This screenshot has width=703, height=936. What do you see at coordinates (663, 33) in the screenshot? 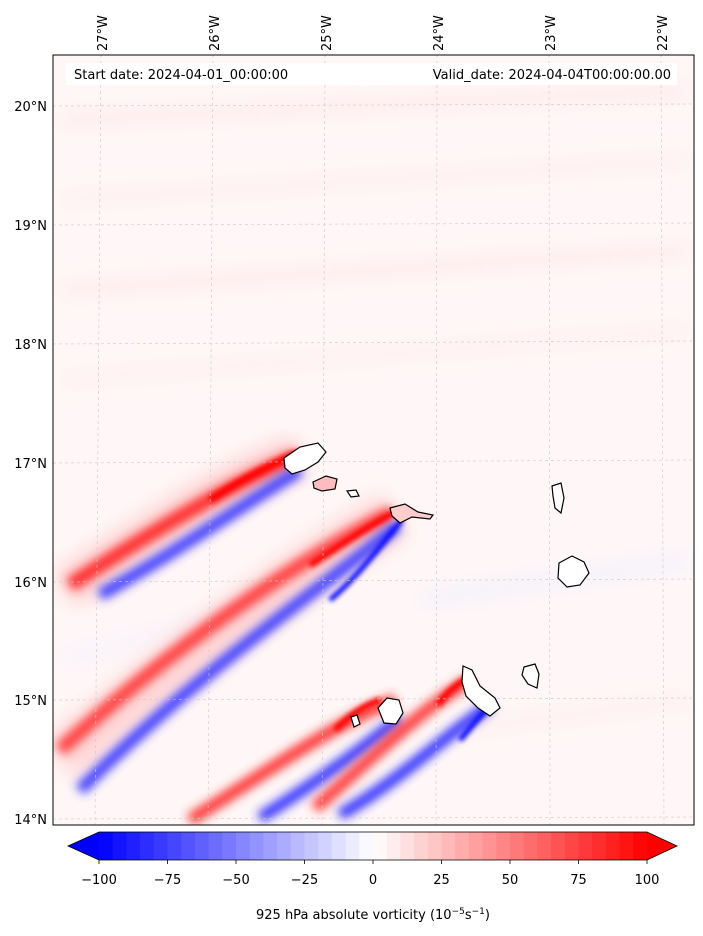
I see `lon-tick-label: 22°W` at bounding box center [663, 33].